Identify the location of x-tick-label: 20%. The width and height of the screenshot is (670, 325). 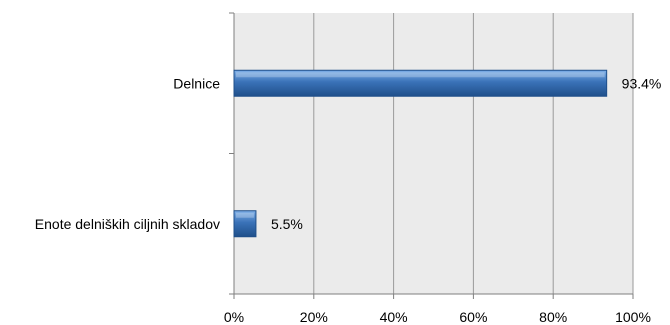
(314, 317).